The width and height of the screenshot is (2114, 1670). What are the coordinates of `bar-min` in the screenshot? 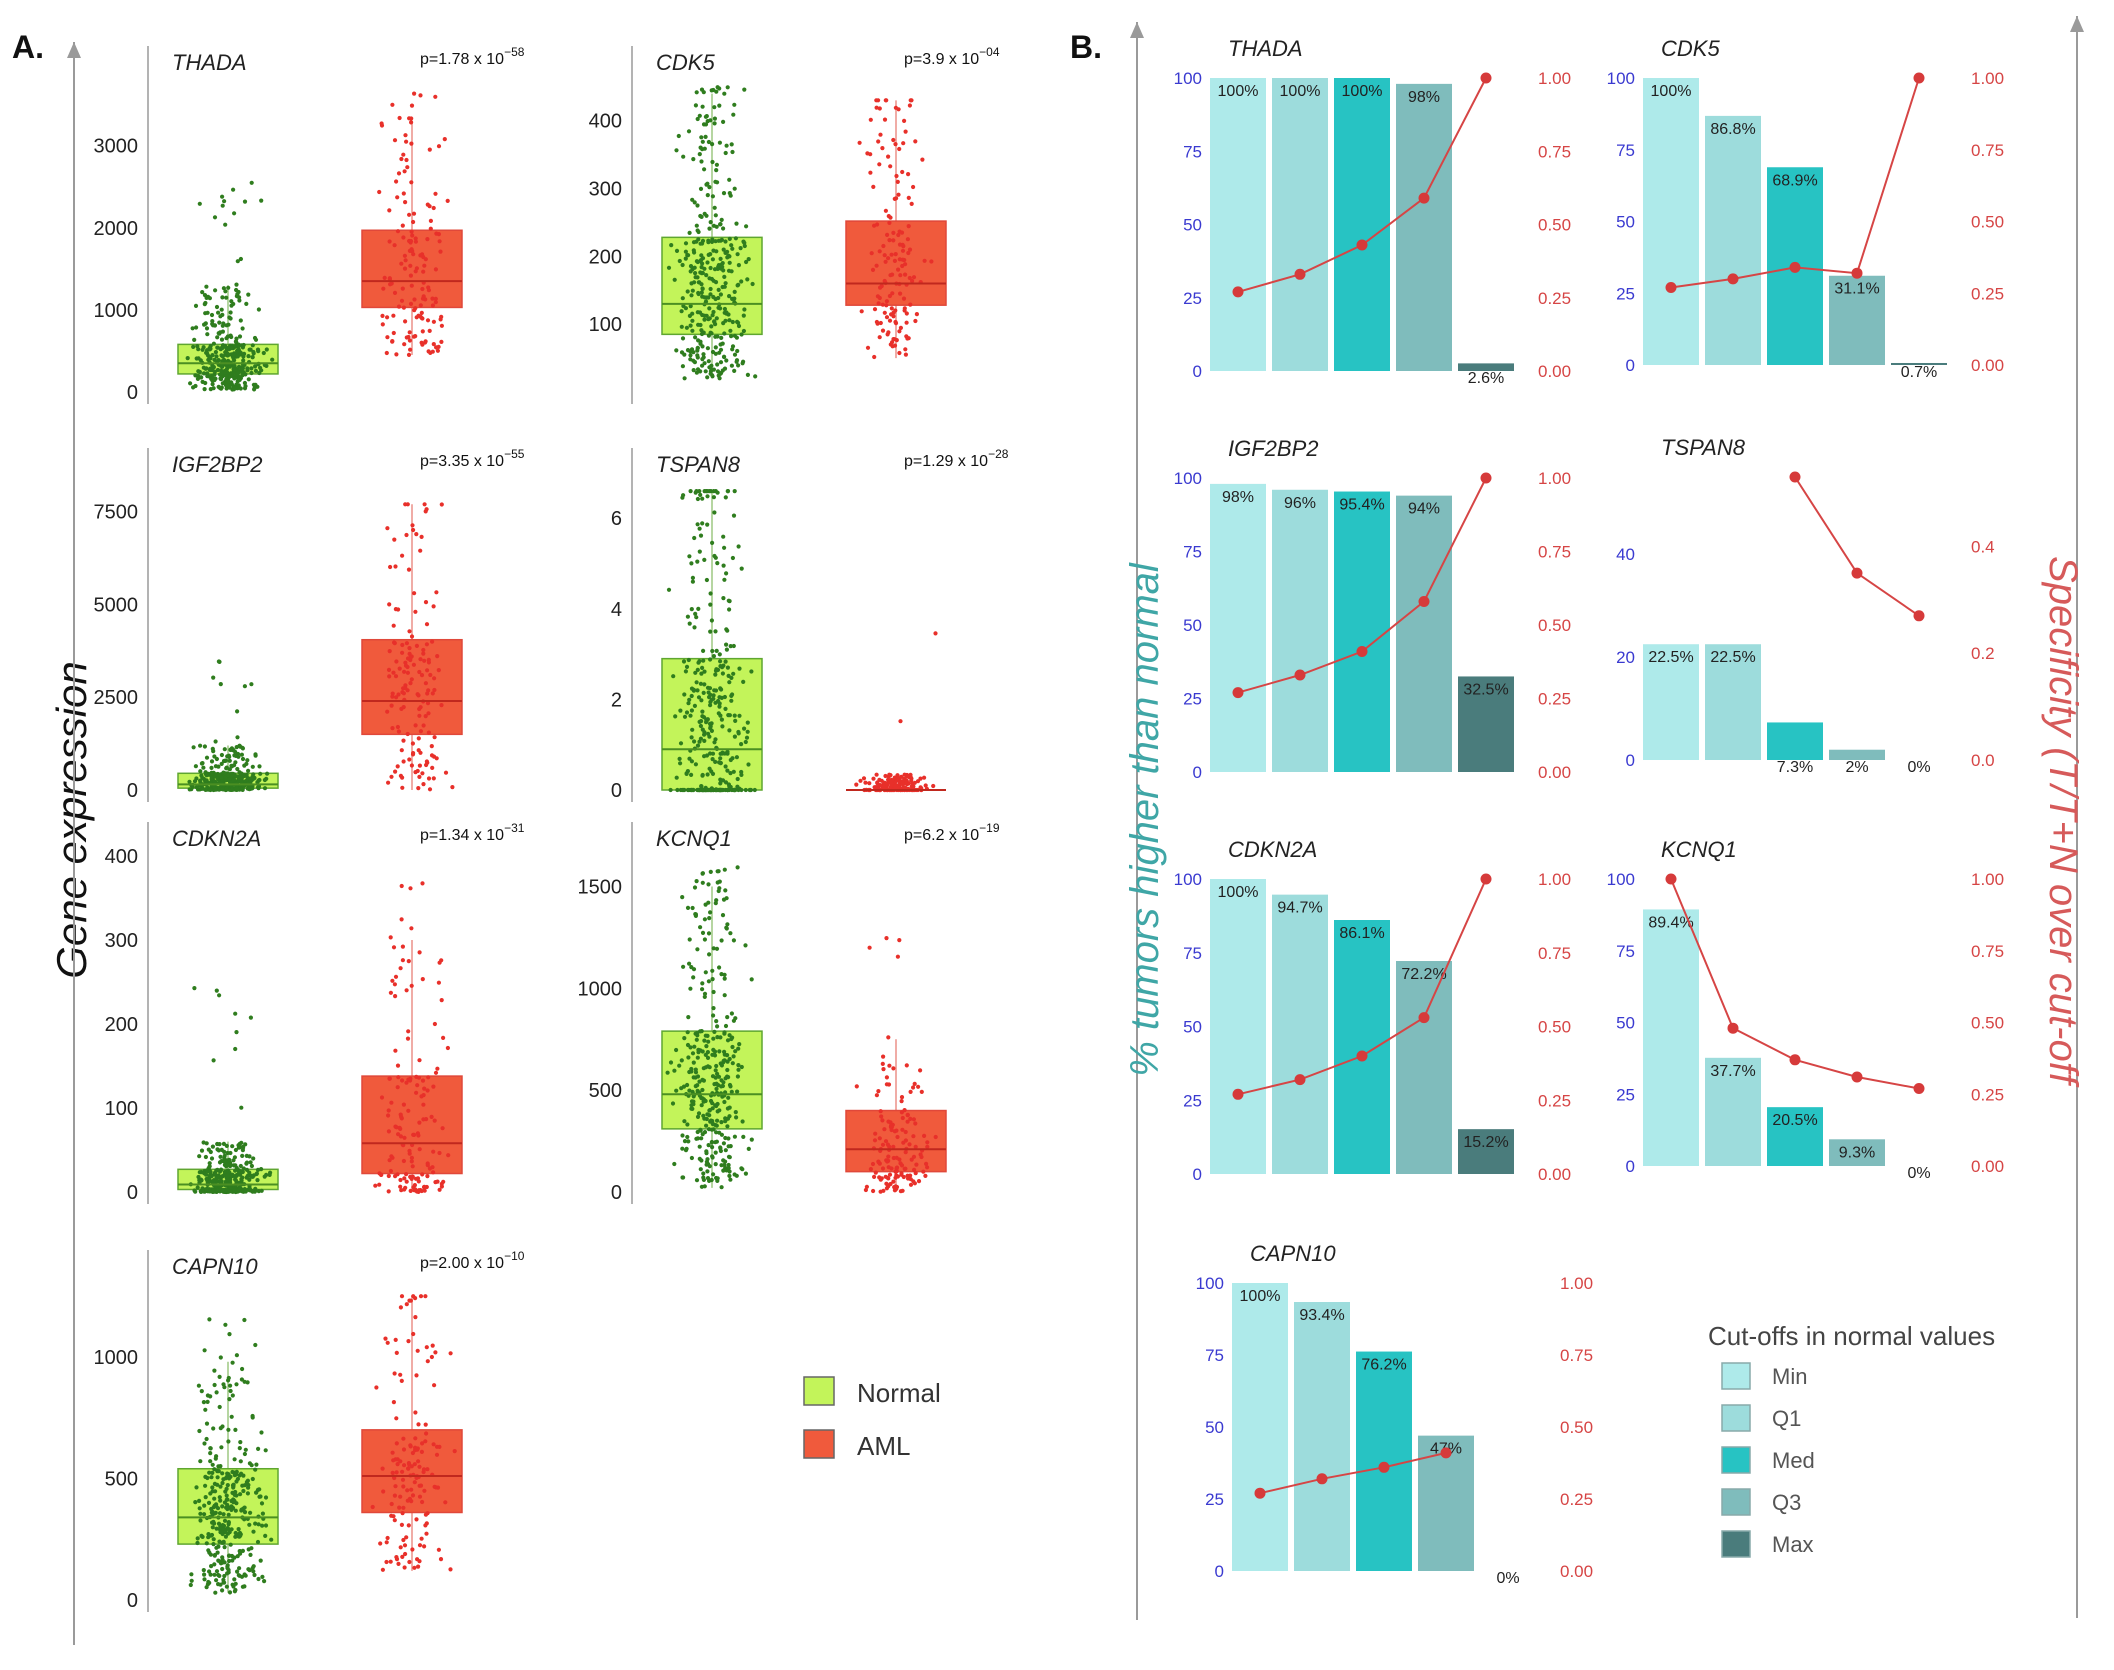 It's located at (1238, 627).